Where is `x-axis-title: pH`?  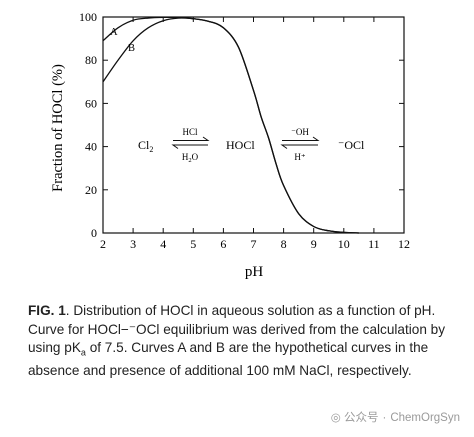
x-axis-title: pH is located at coordinates (254, 272).